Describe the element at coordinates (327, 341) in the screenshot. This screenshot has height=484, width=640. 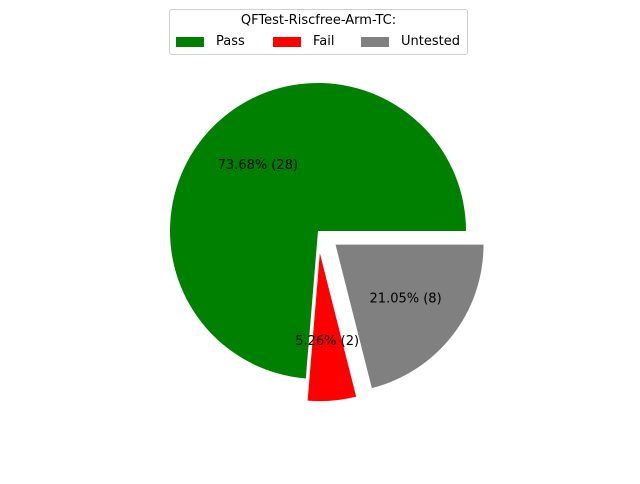
I see `pie-label-fail: 5.26% (2)` at that location.